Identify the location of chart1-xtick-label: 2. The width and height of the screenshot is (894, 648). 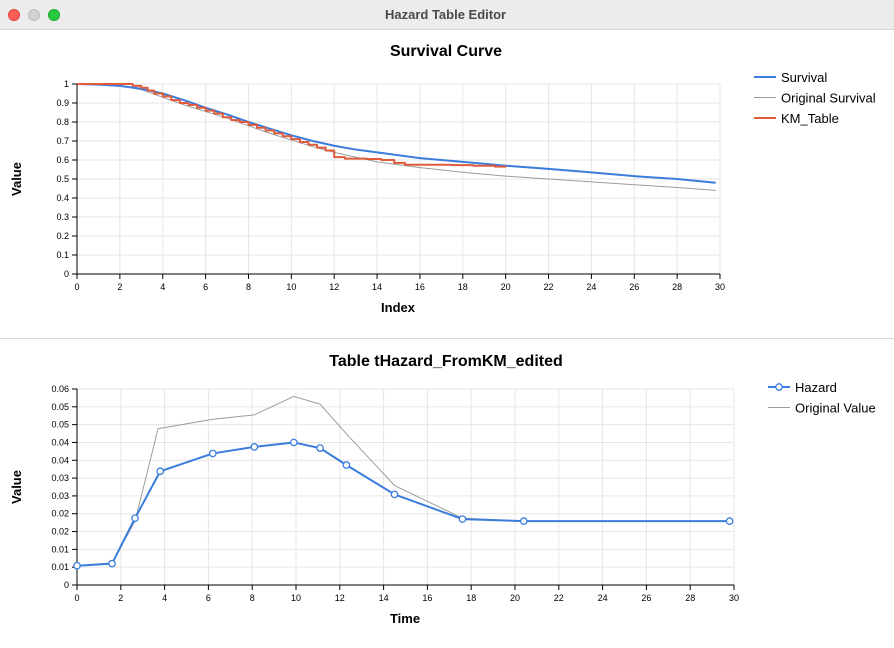
(120, 598).